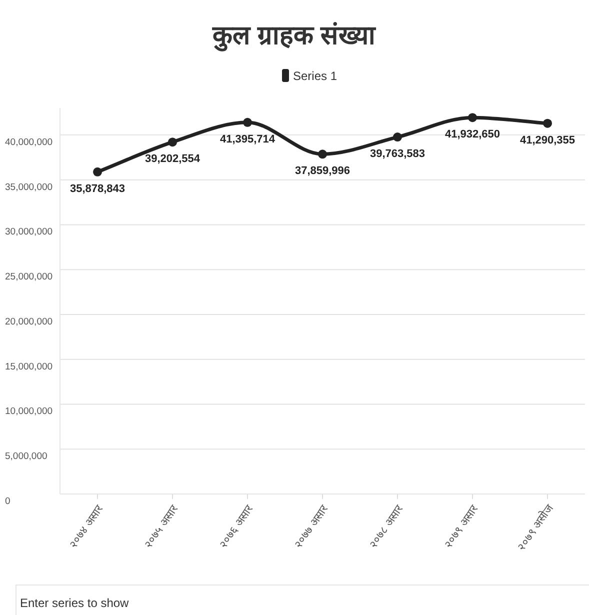 The width and height of the screenshot is (589, 615). Describe the element at coordinates (29, 412) in the screenshot. I see `y-tick-label: 10,000,000` at that location.